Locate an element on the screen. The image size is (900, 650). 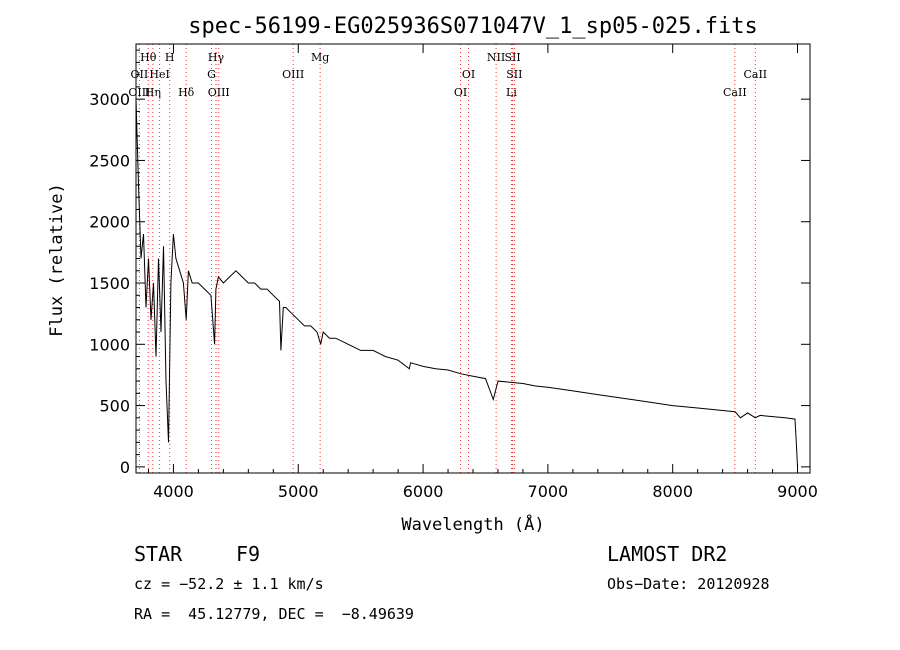
spectral-line-label: Hγ is located at coordinates (216, 57).